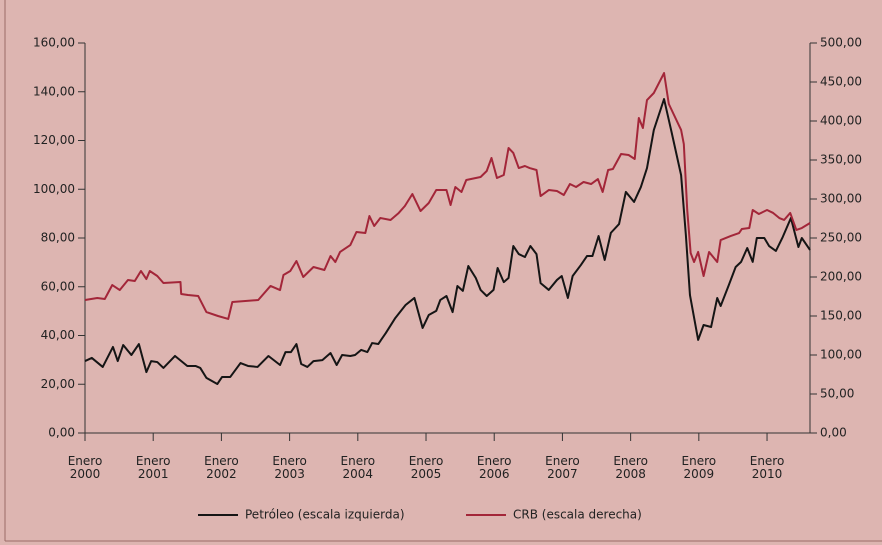 This screenshot has height=545, width=882. What do you see at coordinates (325, 515) in the screenshot?
I see `legend-label: Petróleo (escala izquierda)` at bounding box center [325, 515].